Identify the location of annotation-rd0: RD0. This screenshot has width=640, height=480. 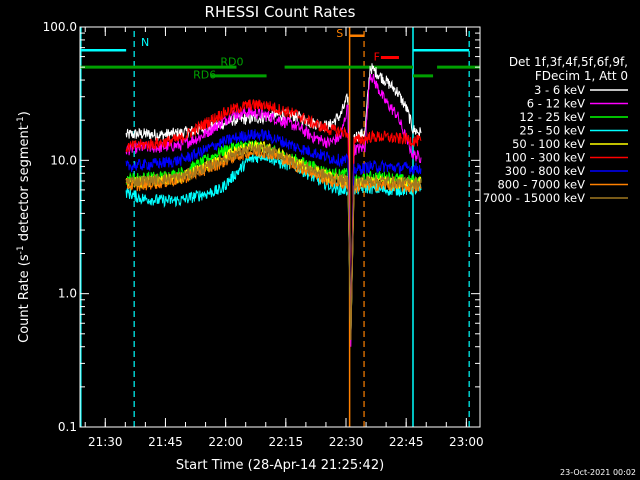
(231, 61).